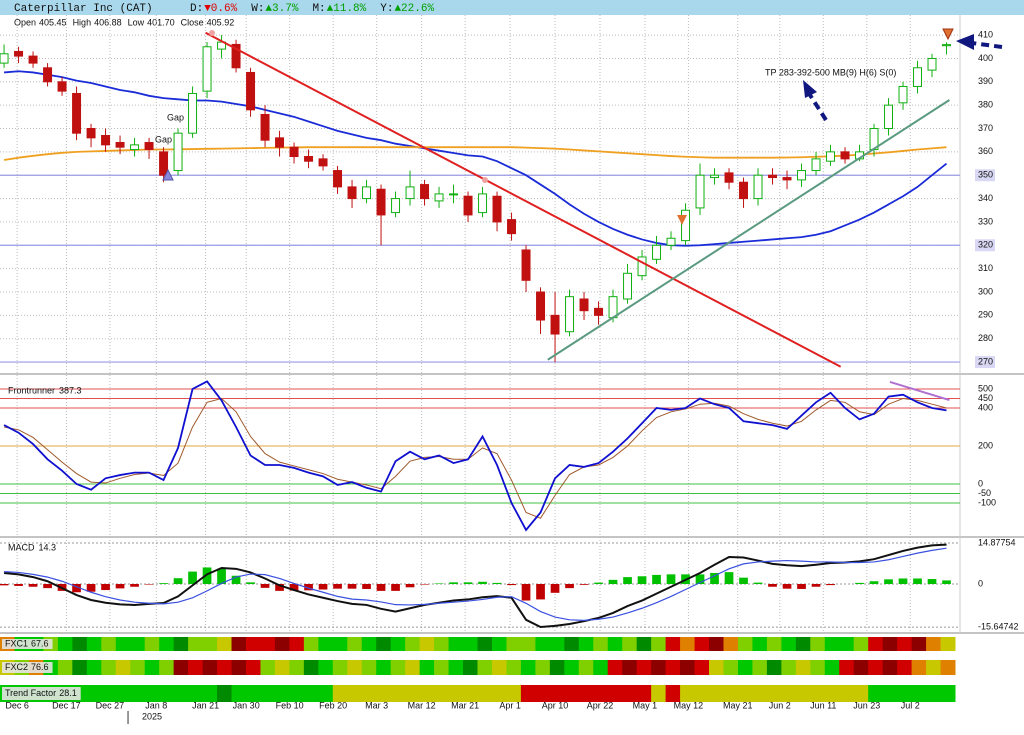  Describe the element at coordinates (318, 9) in the screenshot. I see `change-label: M:` at that location.